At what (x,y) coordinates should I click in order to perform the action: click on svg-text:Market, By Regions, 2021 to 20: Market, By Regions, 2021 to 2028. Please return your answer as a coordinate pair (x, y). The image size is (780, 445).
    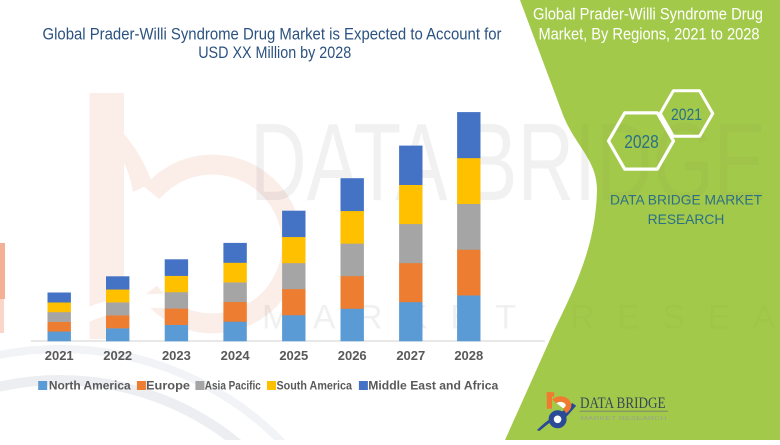
    Looking at the image, I should click on (649, 34).